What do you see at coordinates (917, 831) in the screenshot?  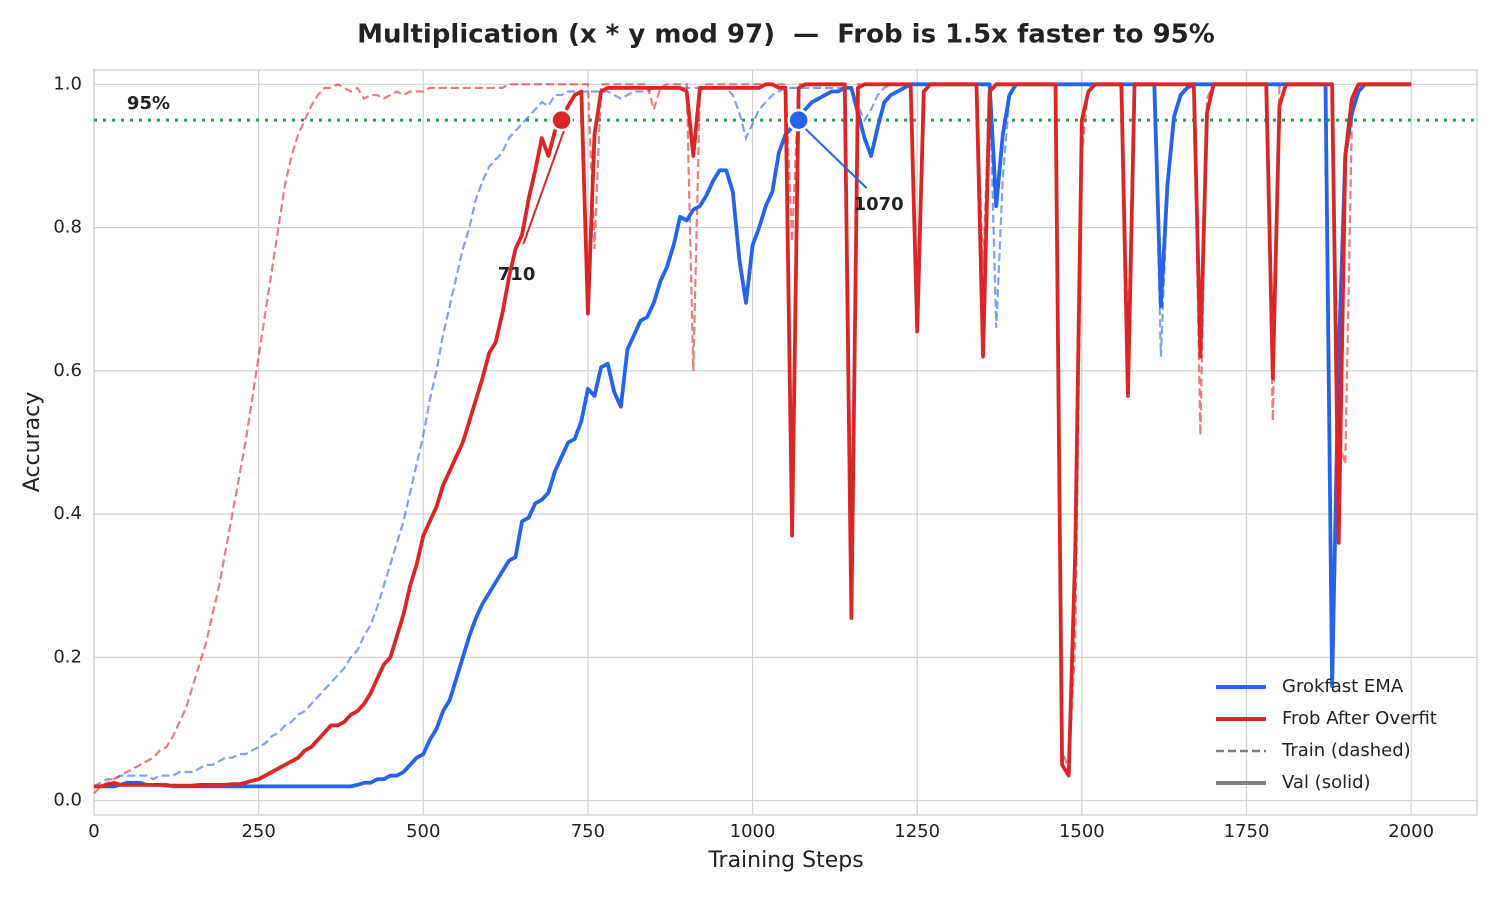 I see `x-tick-label: 1250` at bounding box center [917, 831].